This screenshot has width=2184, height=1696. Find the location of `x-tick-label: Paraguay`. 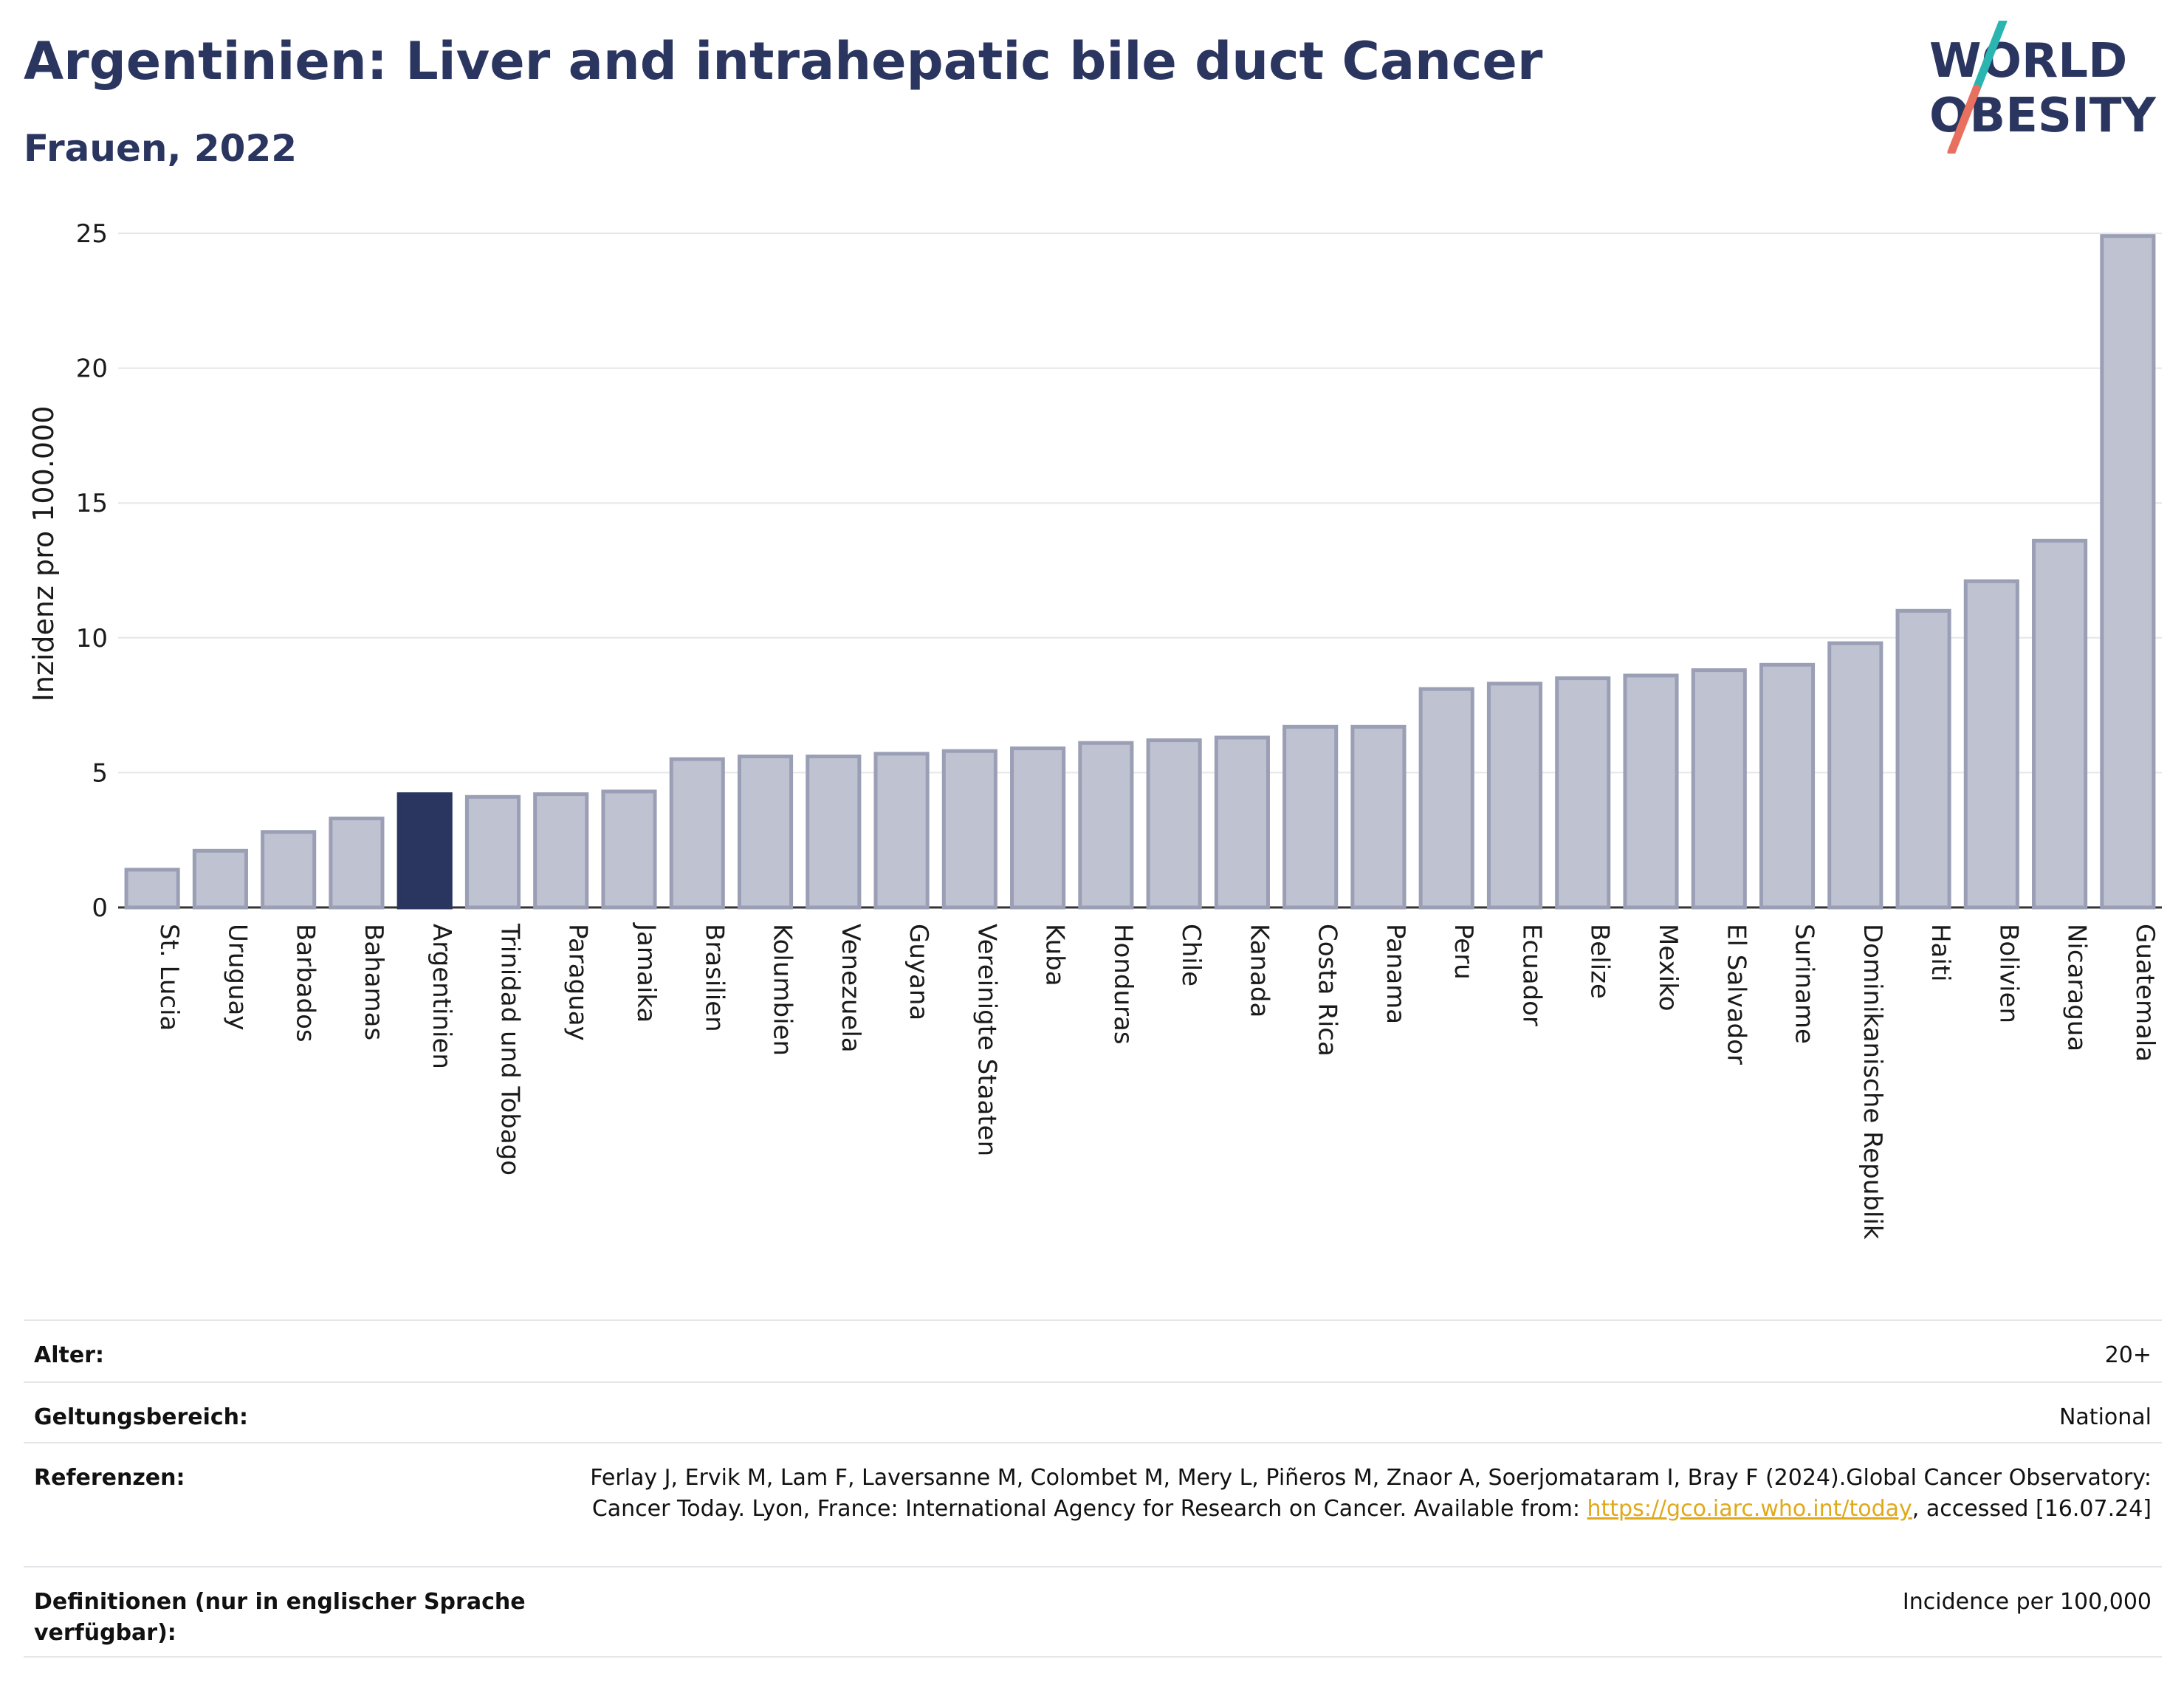

x-tick-label: Paraguay is located at coordinates (578, 982).